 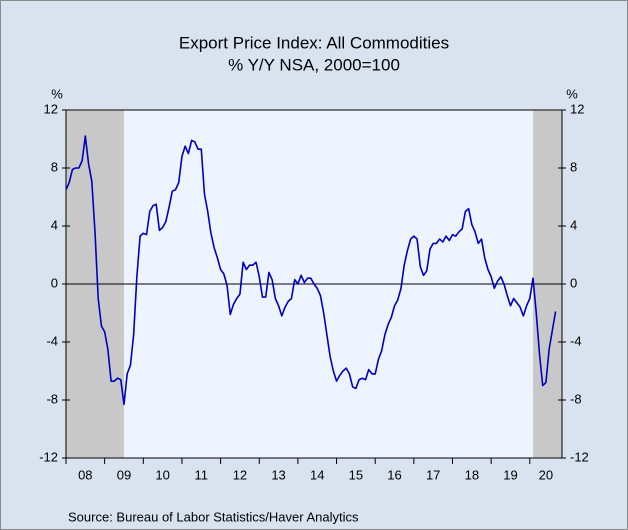 I want to click on y-tick-label: 8, so click(x=54, y=166).